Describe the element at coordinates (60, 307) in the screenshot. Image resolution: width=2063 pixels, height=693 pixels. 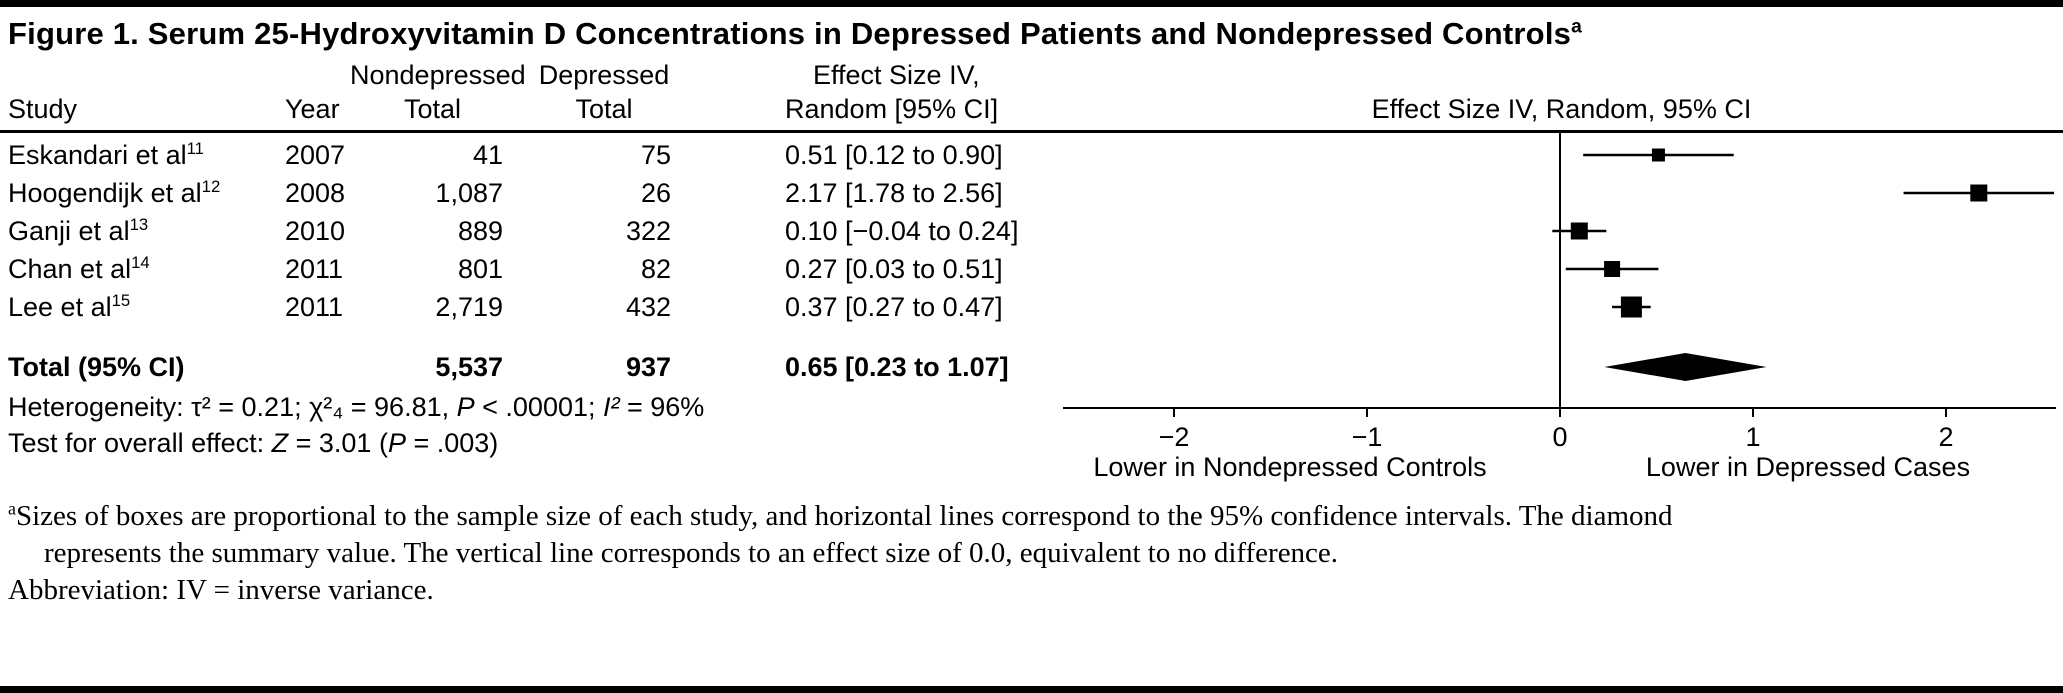
I see `study-name: Lee et al` at that location.